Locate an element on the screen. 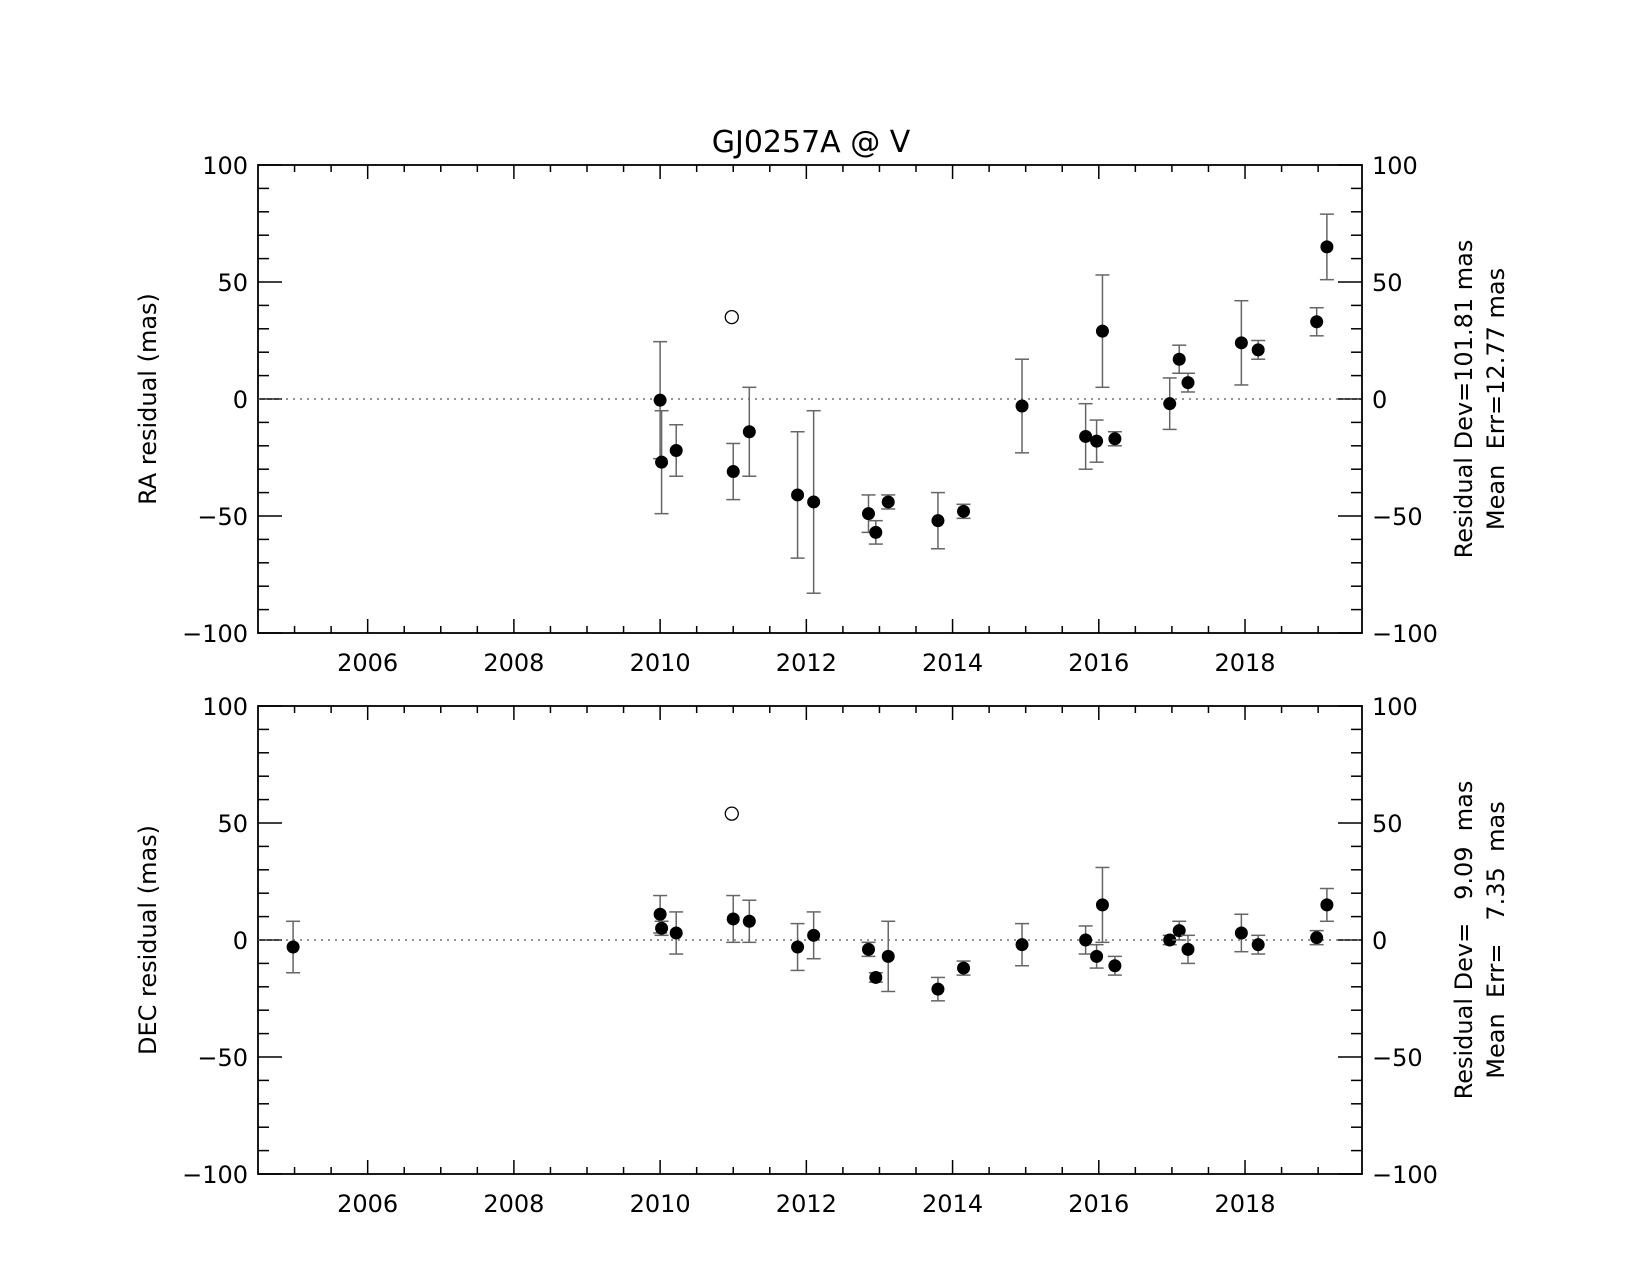  ra-y-tick-label: −50 is located at coordinates (222, 517).